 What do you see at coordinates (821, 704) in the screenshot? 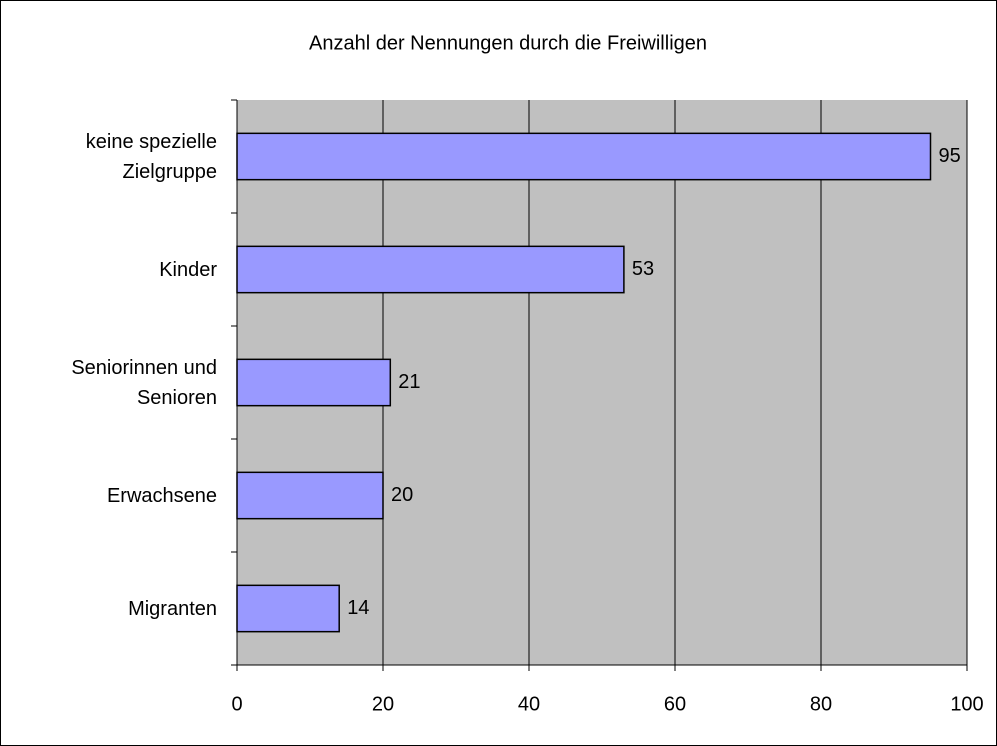
I see `x-tick-label: 80` at bounding box center [821, 704].